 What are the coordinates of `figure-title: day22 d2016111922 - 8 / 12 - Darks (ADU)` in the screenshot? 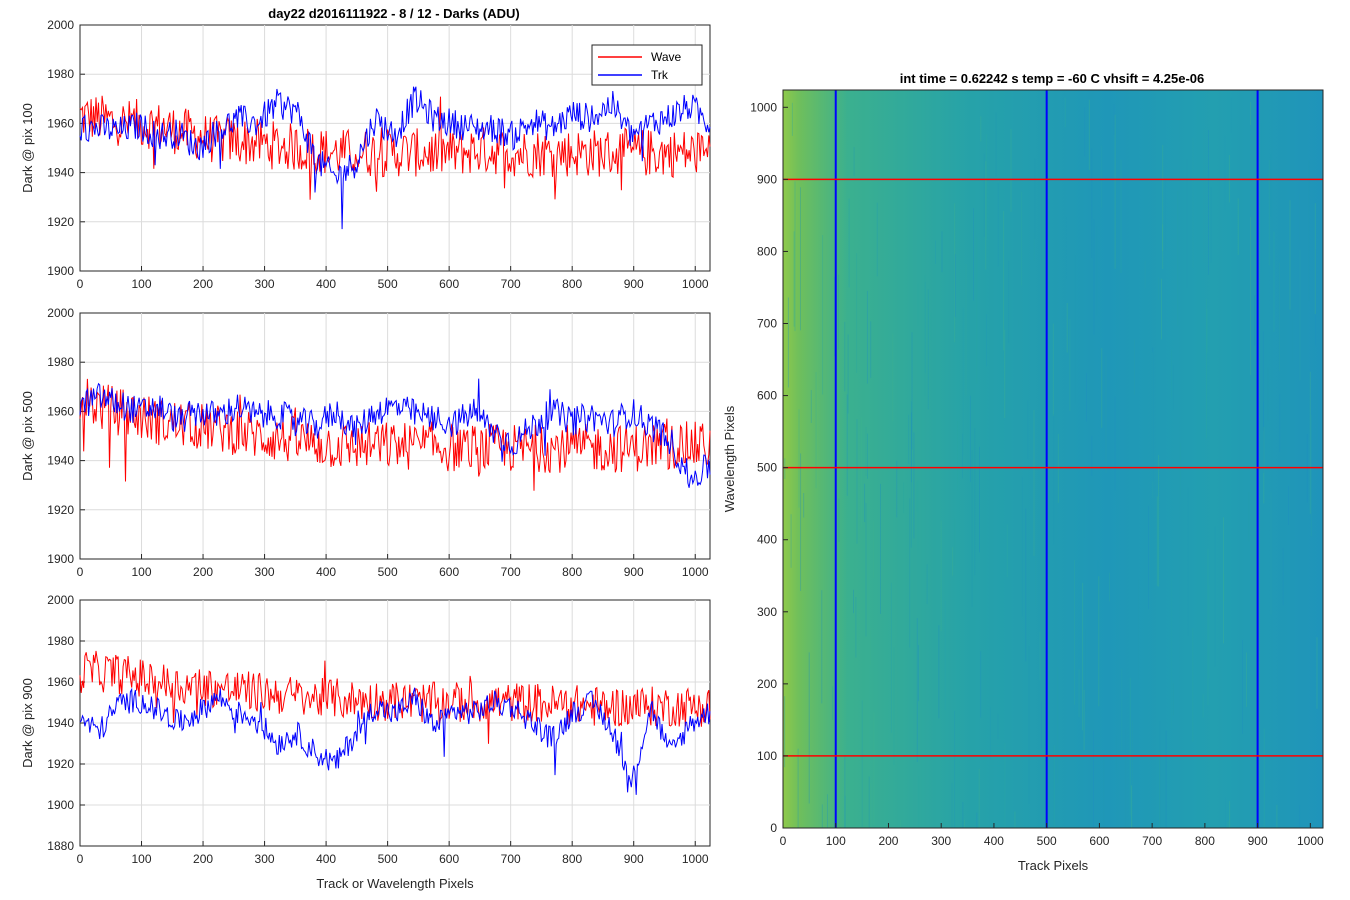 It's located at (393, 13).